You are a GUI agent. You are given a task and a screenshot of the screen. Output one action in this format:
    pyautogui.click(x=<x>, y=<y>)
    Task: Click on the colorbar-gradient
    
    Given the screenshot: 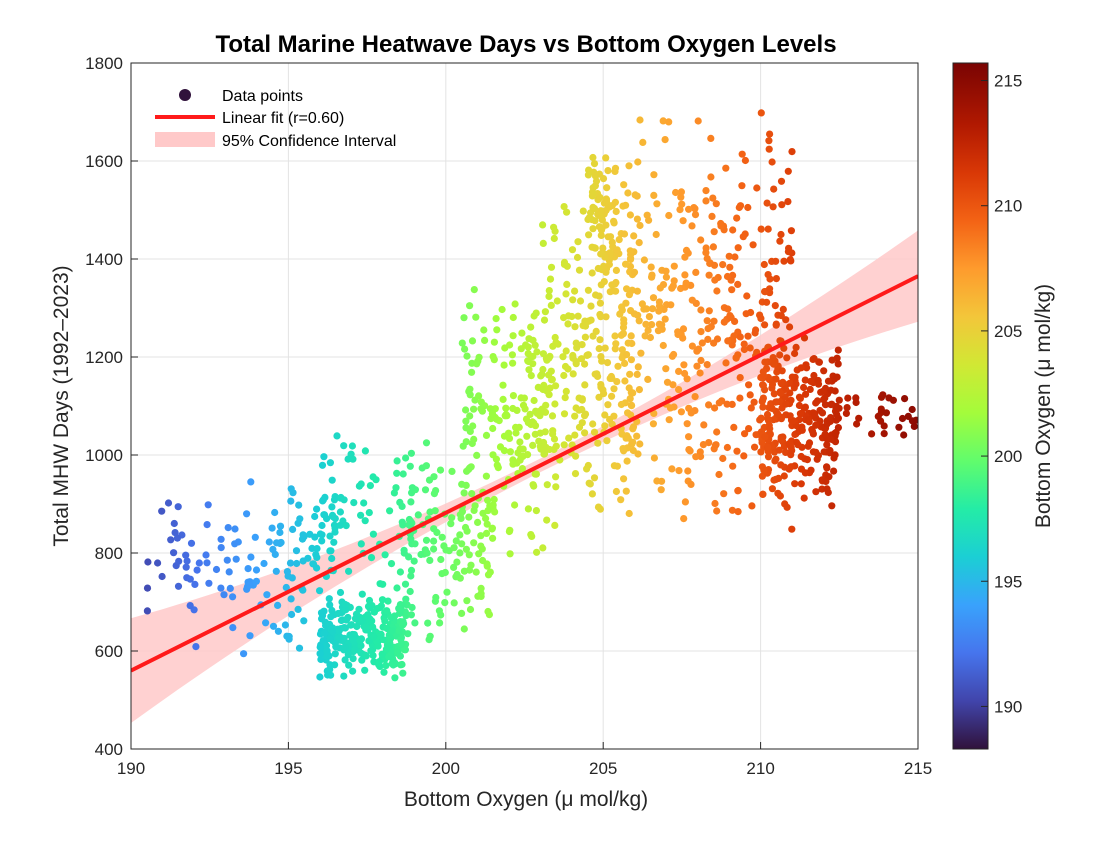 What is the action you would take?
    pyautogui.click(x=970, y=406)
    